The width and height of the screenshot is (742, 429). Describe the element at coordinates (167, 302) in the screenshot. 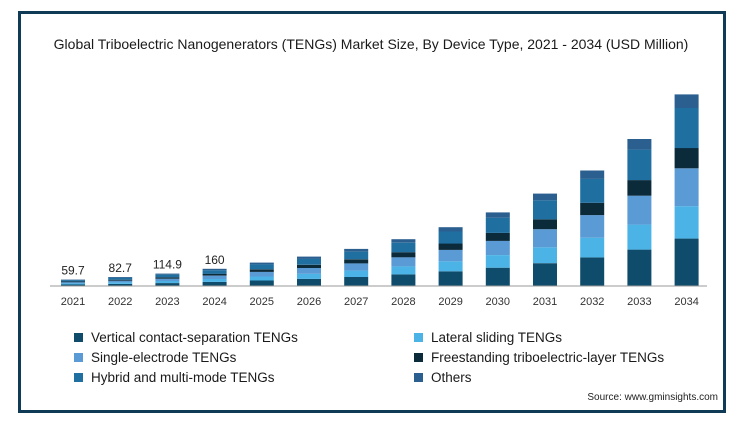

I see `x-tick-label: 2023` at that location.